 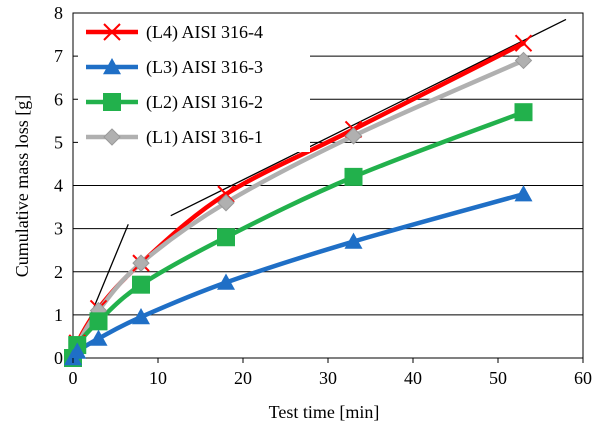 What do you see at coordinates (204, 137) in the screenshot?
I see `legend-label-4: (L1) AISI 316-1` at bounding box center [204, 137].